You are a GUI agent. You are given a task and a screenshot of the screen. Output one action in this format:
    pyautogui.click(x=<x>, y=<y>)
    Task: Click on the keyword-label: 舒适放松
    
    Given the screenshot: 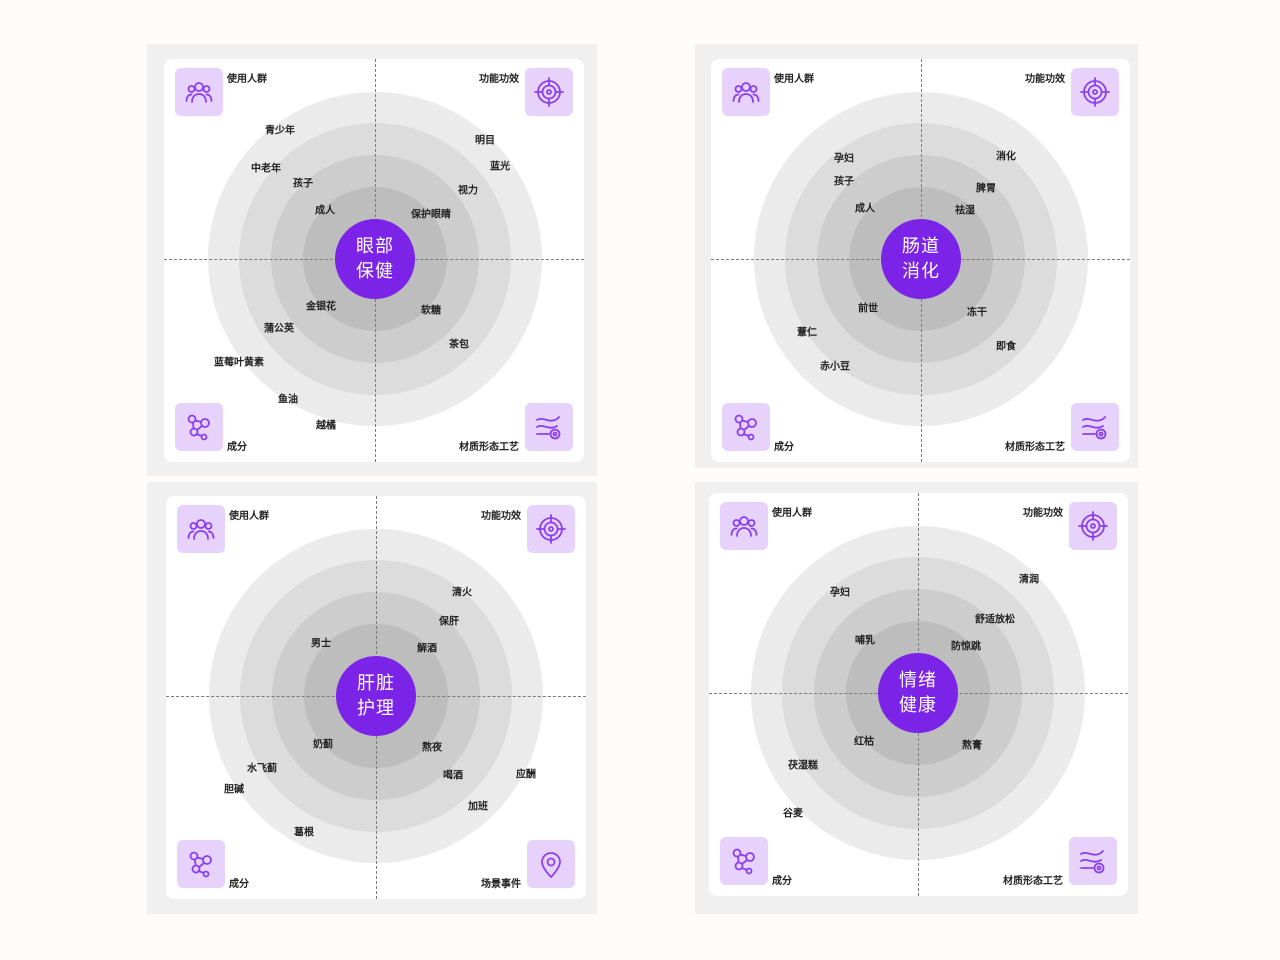 What is the action you would take?
    pyautogui.click(x=995, y=620)
    